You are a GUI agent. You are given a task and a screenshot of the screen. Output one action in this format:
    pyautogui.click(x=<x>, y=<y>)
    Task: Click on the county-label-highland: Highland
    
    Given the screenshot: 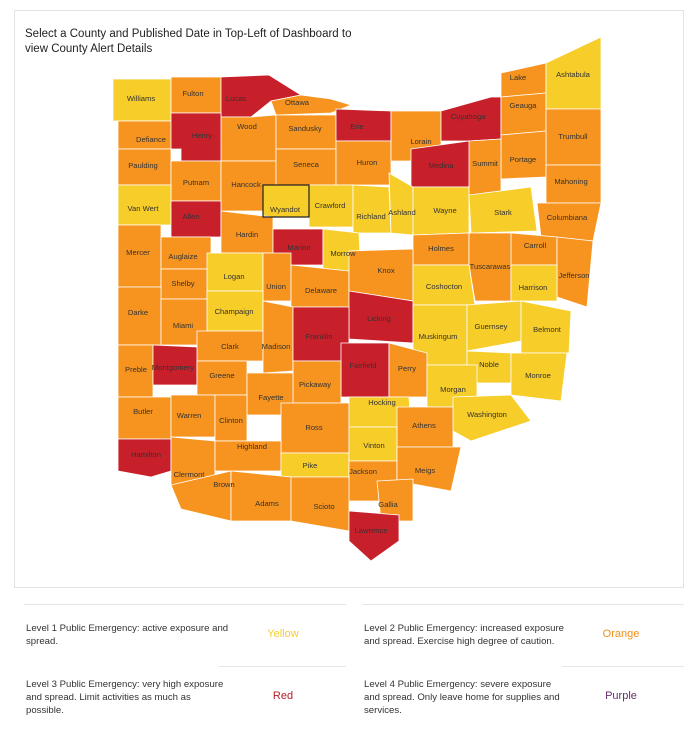 What is the action you would take?
    pyautogui.click(x=252, y=446)
    